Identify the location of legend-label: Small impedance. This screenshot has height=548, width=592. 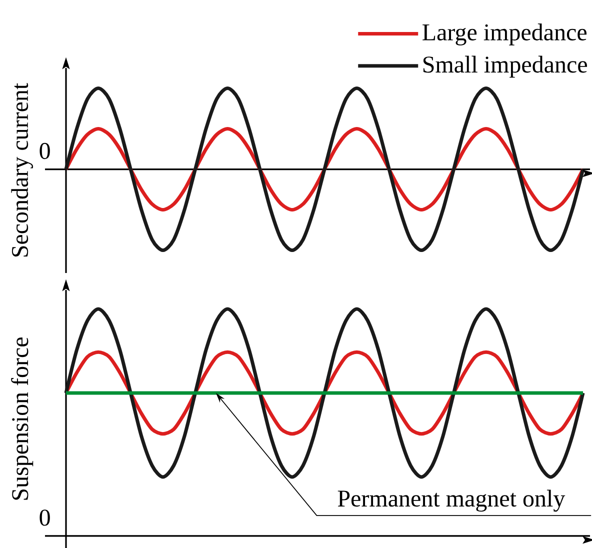
(505, 67).